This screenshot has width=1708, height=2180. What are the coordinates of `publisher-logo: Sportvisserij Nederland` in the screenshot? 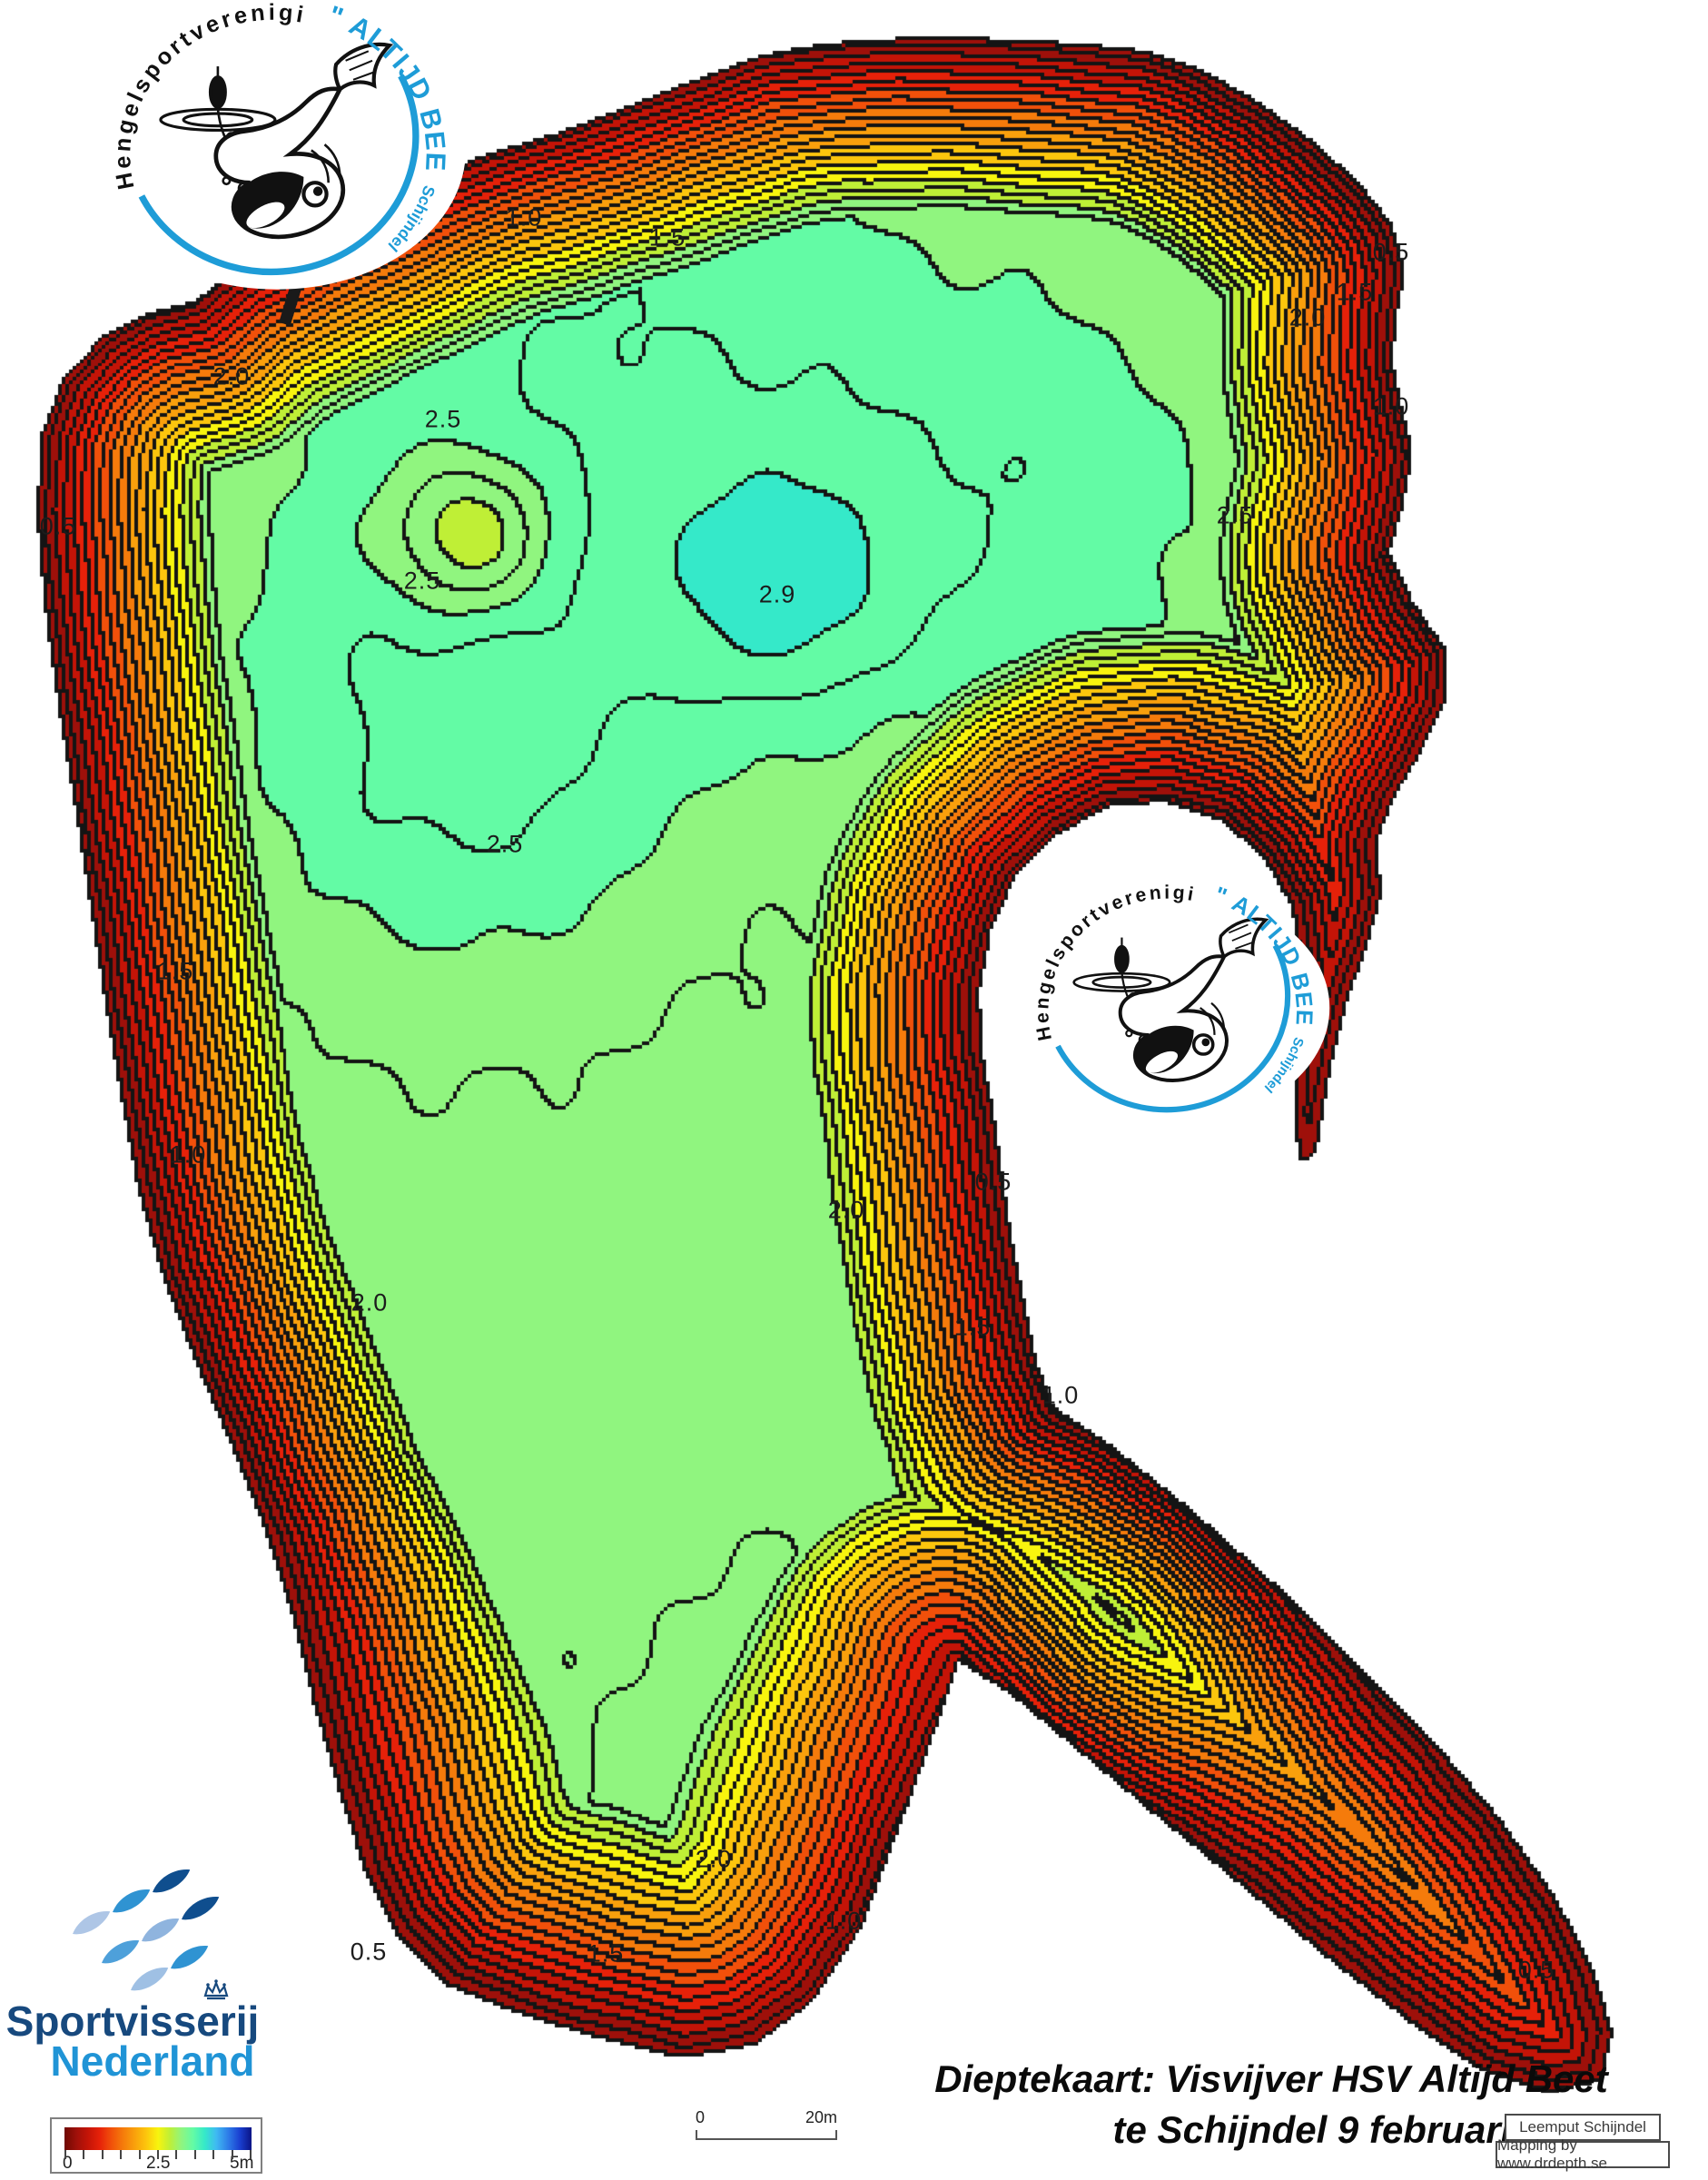 It's located at (133, 1976).